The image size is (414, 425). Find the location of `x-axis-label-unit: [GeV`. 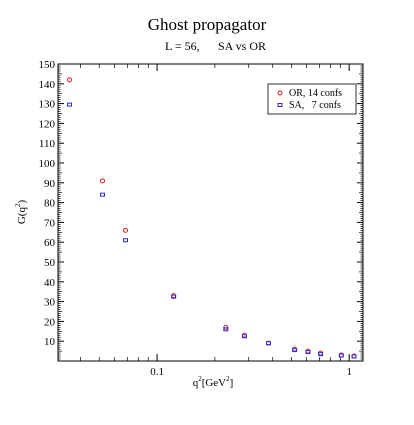

x-axis-label-unit: [GeV is located at coordinates (214, 383).